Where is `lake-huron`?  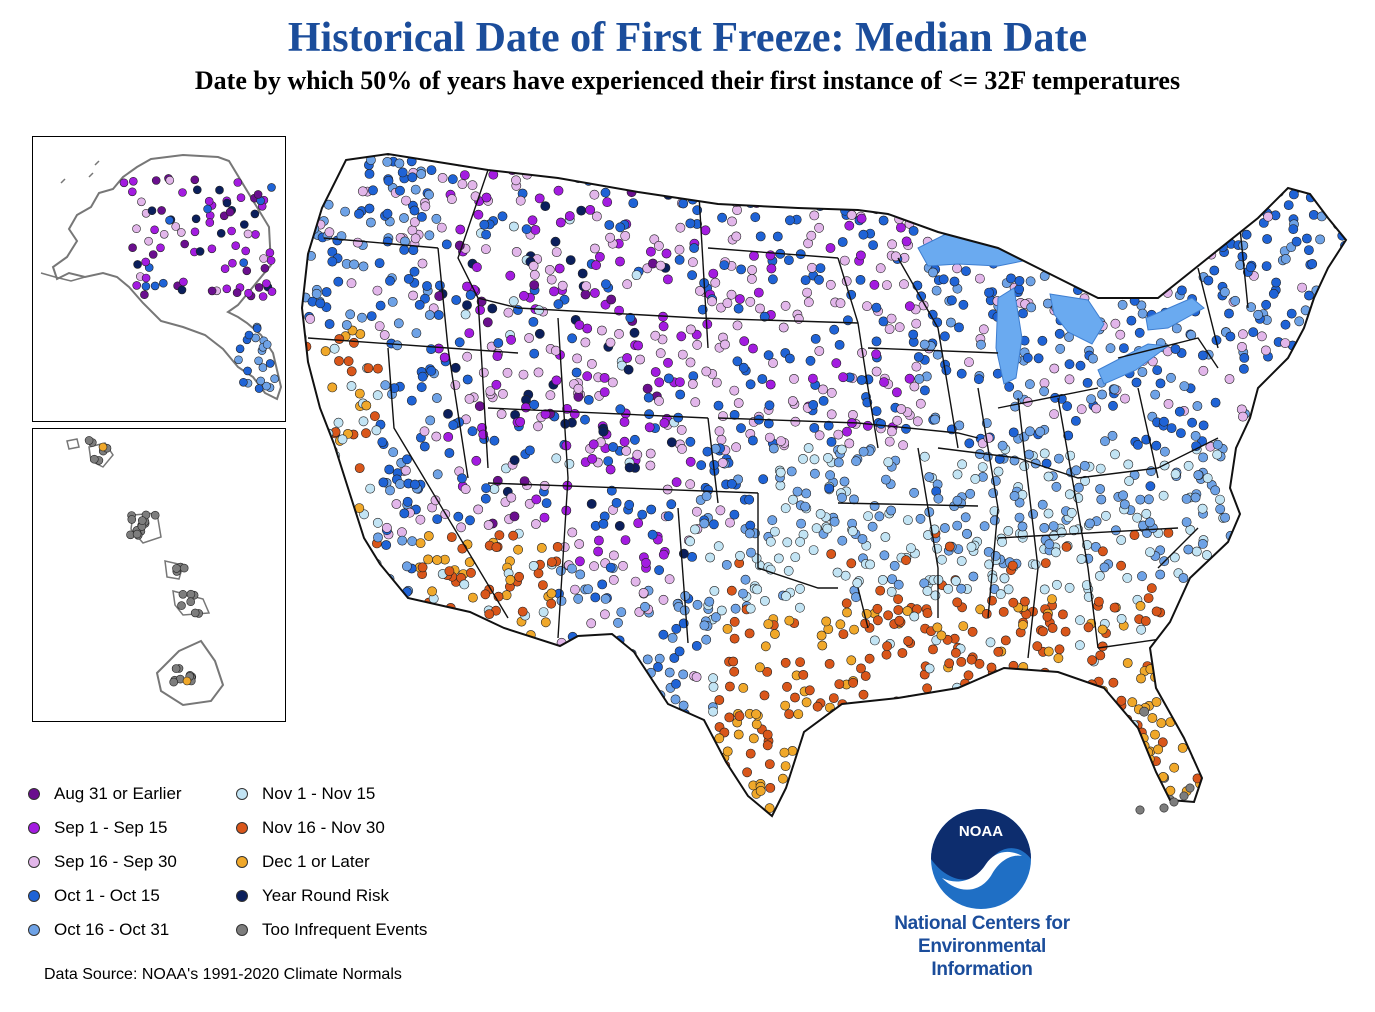
lake-huron is located at coordinates (1077, 319).